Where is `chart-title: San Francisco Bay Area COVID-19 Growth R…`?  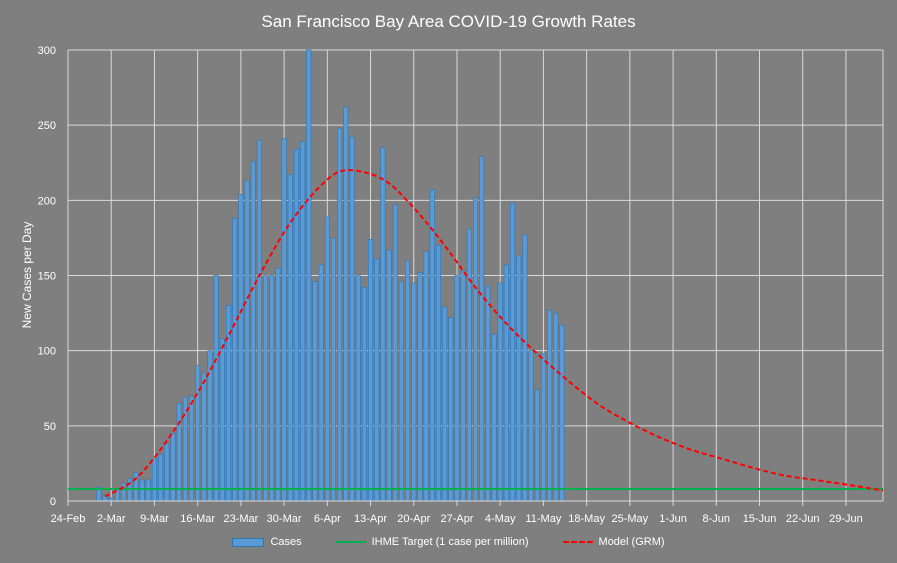
chart-title: San Francisco Bay Area COVID-19 Growth R… is located at coordinates (448, 21).